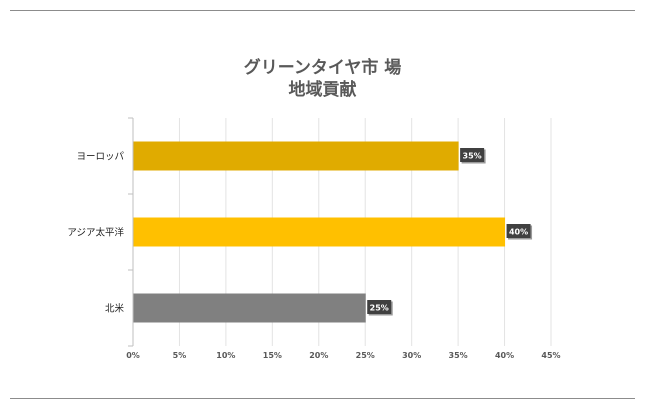 The width and height of the screenshot is (645, 415). Describe the element at coordinates (504, 355) in the screenshot. I see `x-tick-label: 40%` at that location.